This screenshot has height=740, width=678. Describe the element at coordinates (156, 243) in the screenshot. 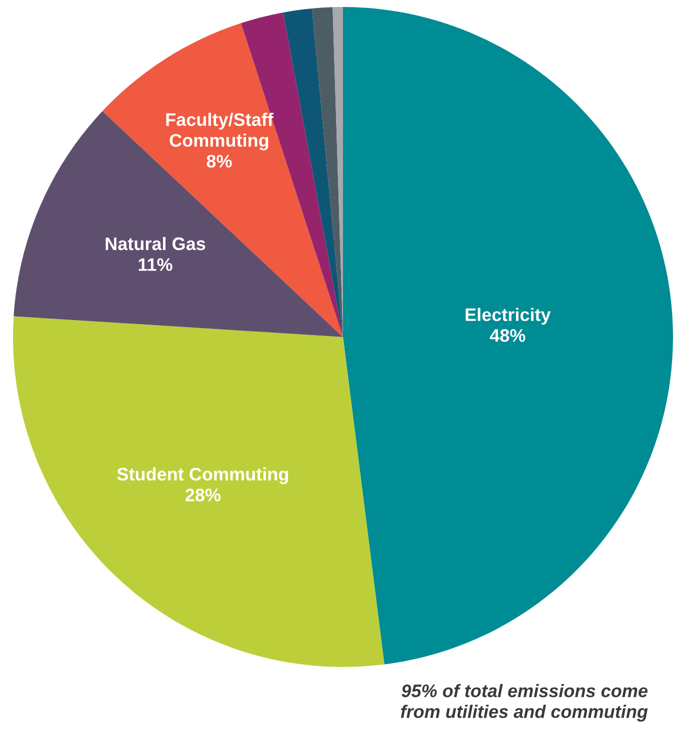

I see `slice-label: Natural Gas` at that location.